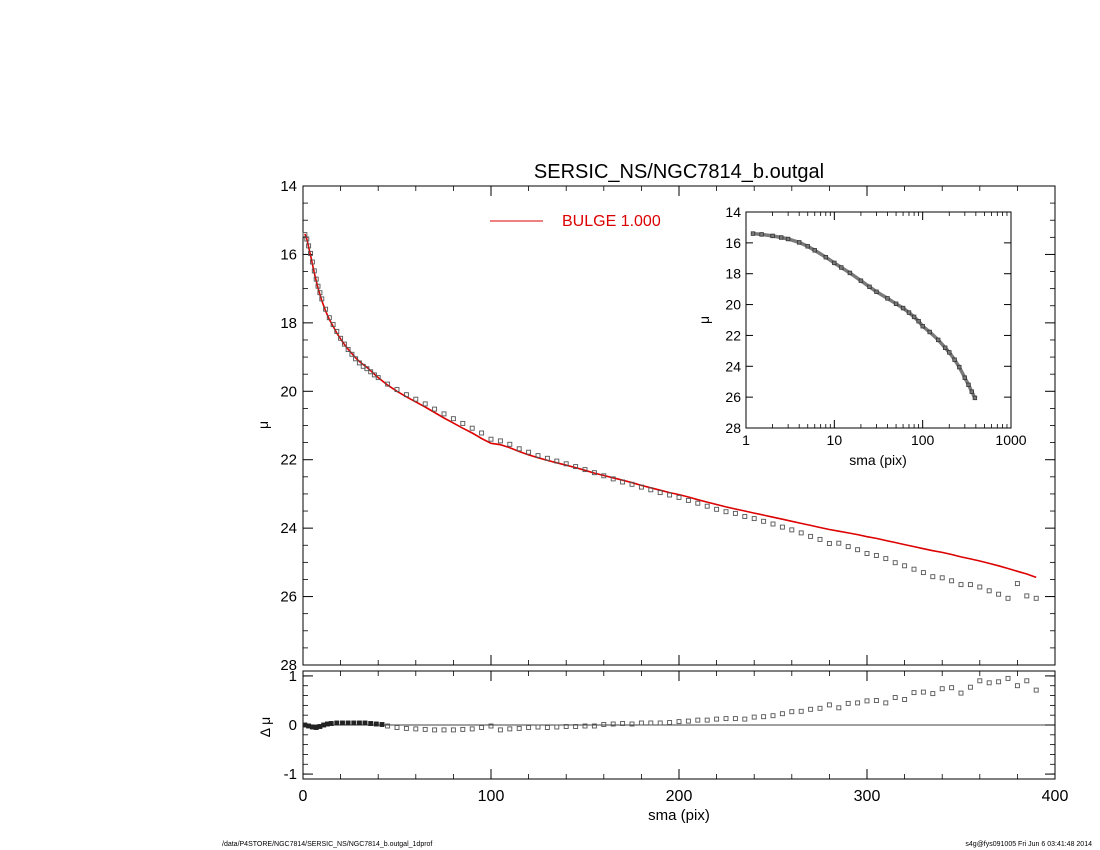 This screenshot has height=850, width=1100. I want to click on main-y-tick-label: 20, so click(288, 391).